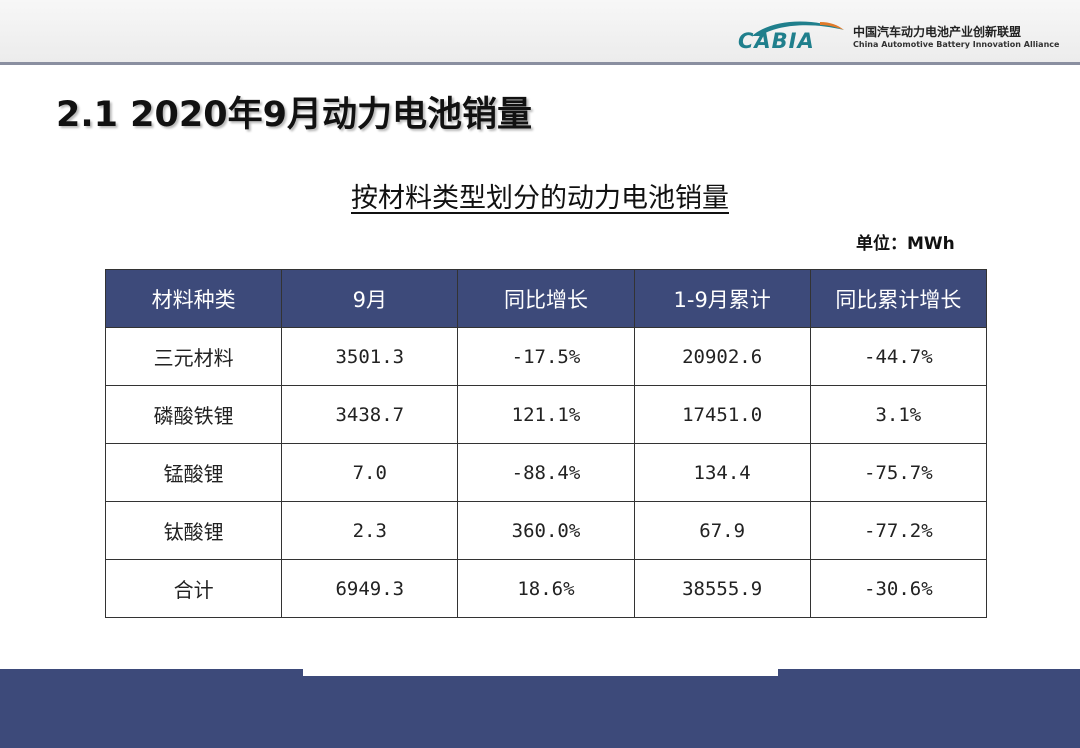 Image resolution: width=1080 pixels, height=748 pixels. I want to click on table-title: 按材料类型划分的动力电池销量, so click(540, 198).